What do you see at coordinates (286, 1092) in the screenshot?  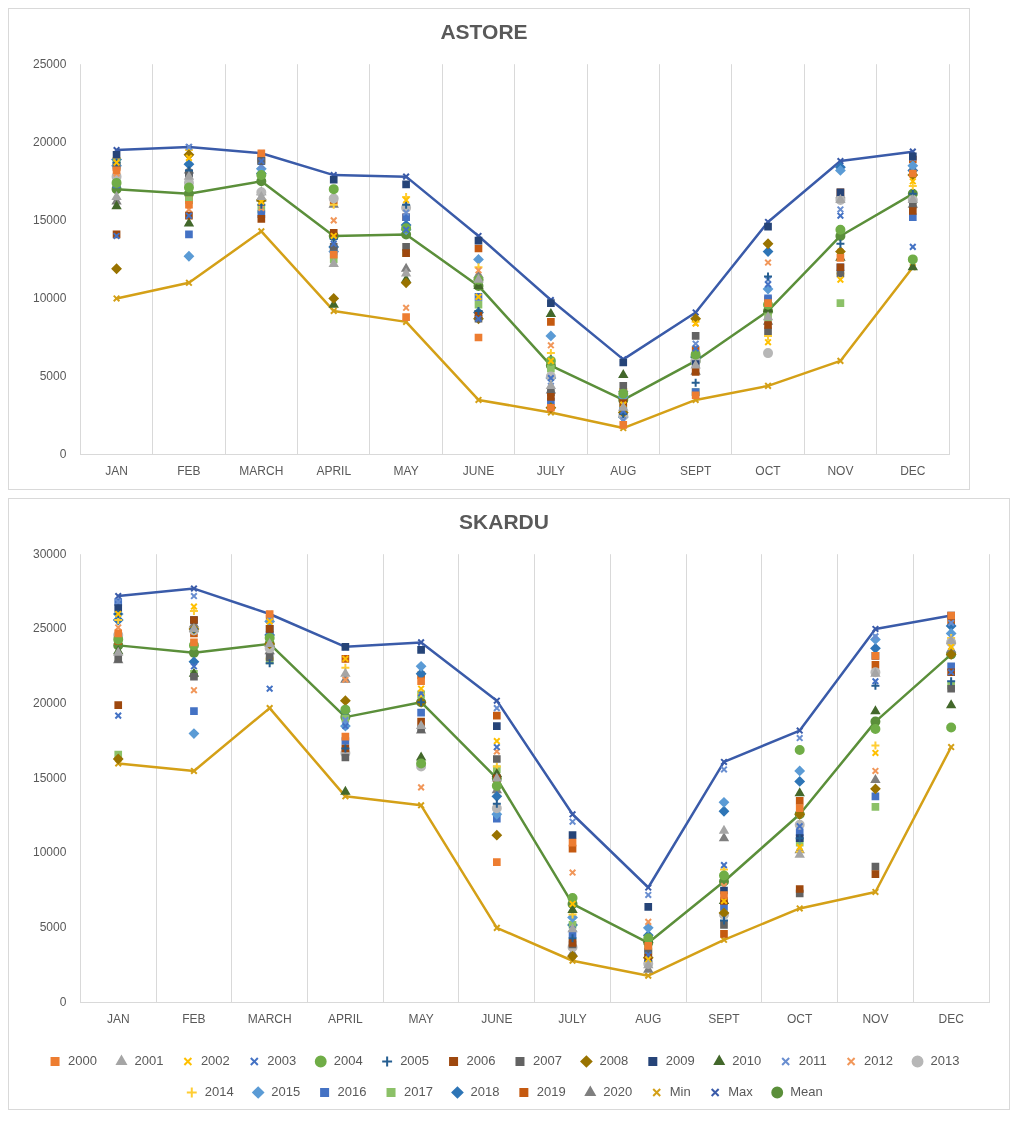 I see `legend-label: 2015` at bounding box center [286, 1092].